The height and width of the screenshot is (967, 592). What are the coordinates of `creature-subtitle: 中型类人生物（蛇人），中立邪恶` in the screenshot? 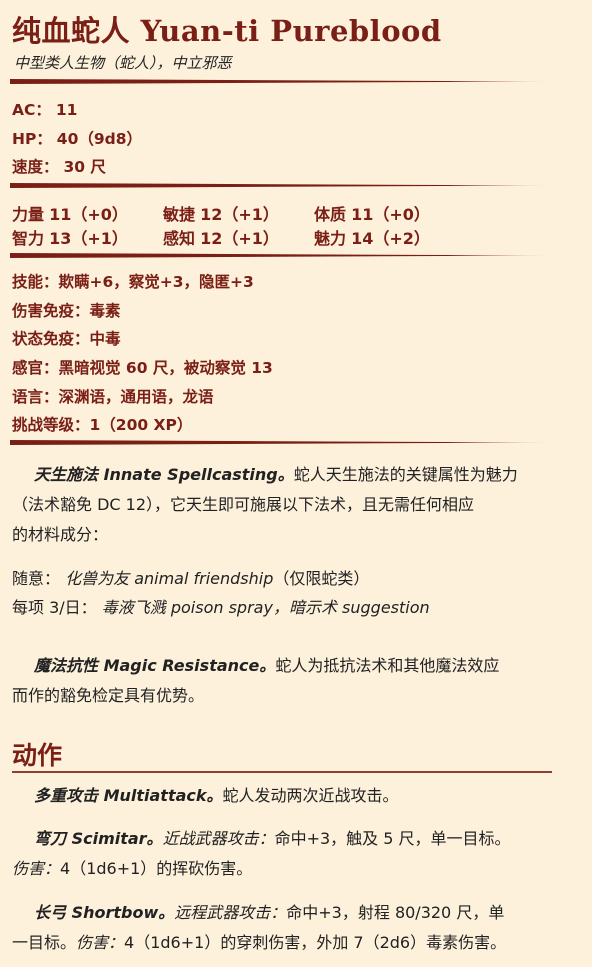 It's located at (123, 63).